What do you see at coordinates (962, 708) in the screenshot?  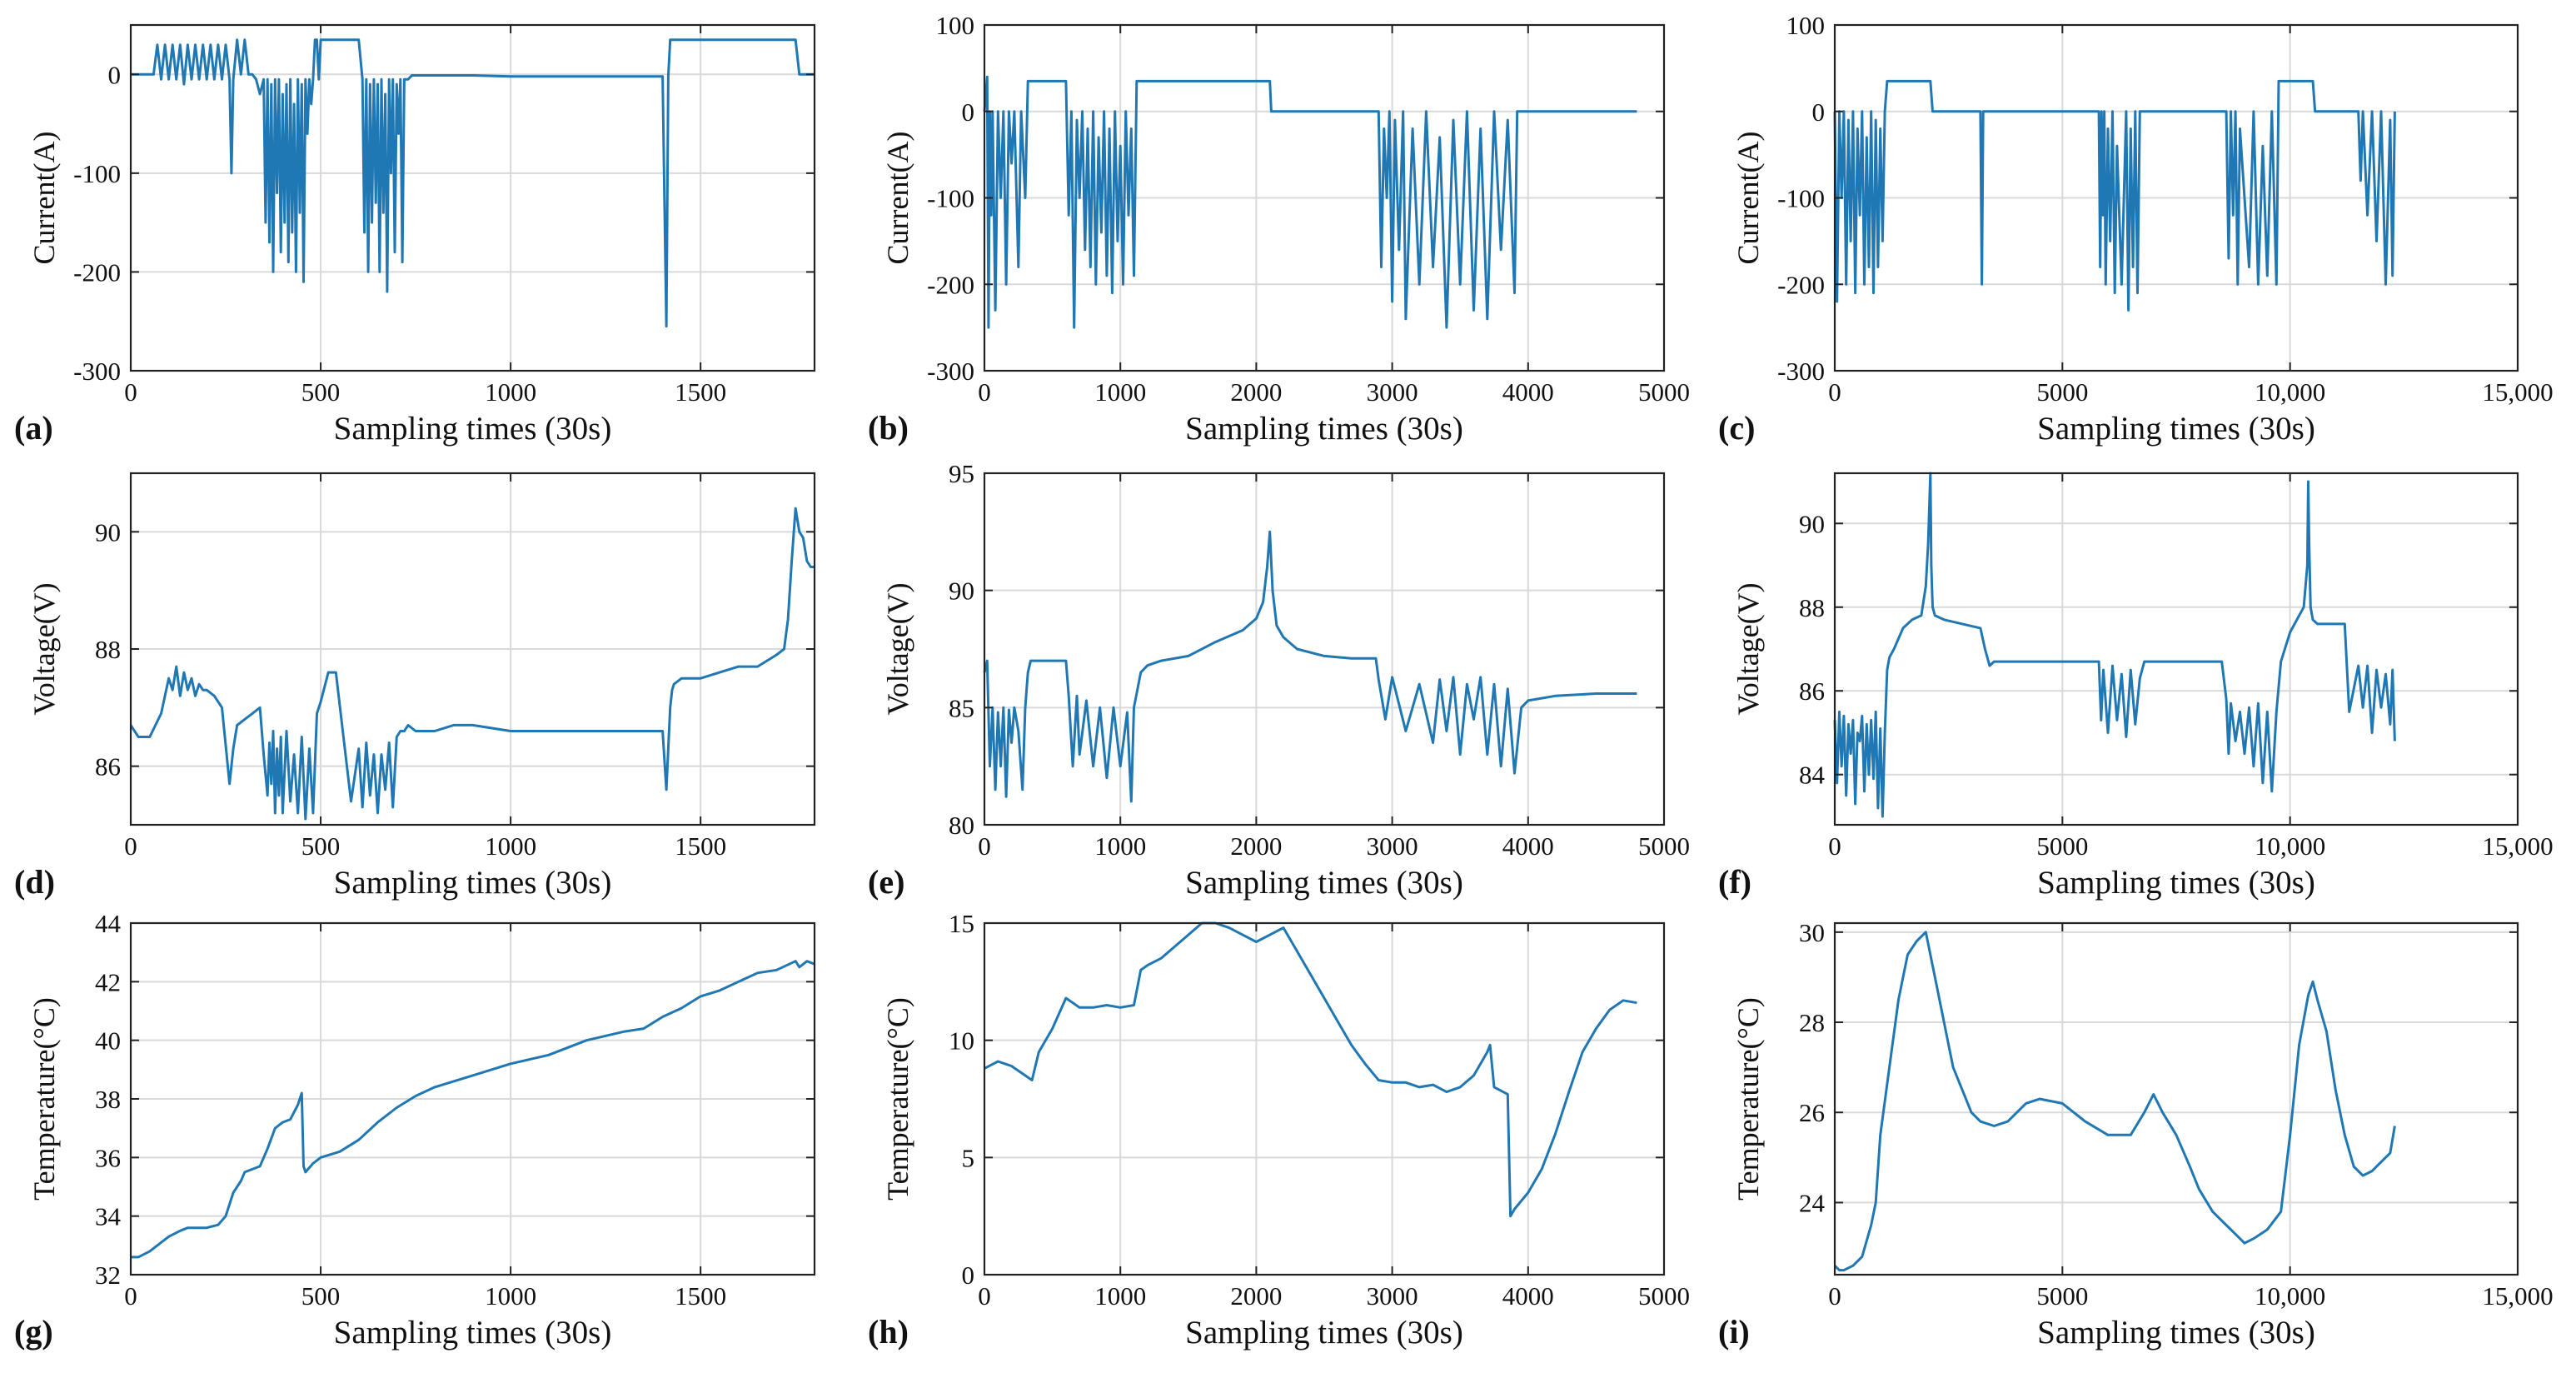 I see `y-tick-label: 85` at bounding box center [962, 708].